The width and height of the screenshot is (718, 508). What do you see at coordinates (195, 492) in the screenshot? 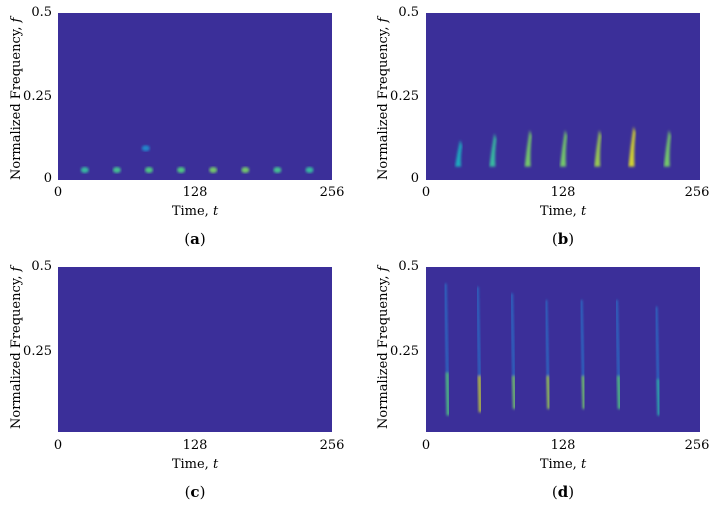
I see `panel-caption-c: (c)` at bounding box center [195, 492].